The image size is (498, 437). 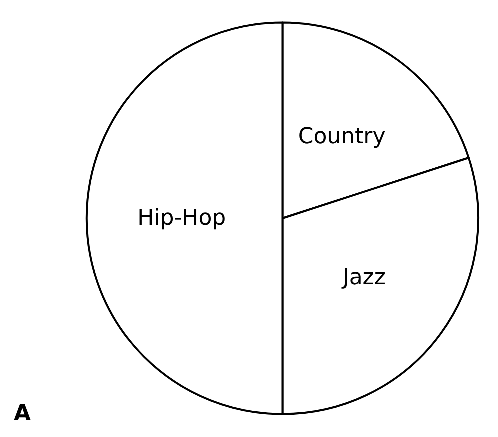 I want to click on slice-label: Hip-Hop, so click(x=182, y=218).